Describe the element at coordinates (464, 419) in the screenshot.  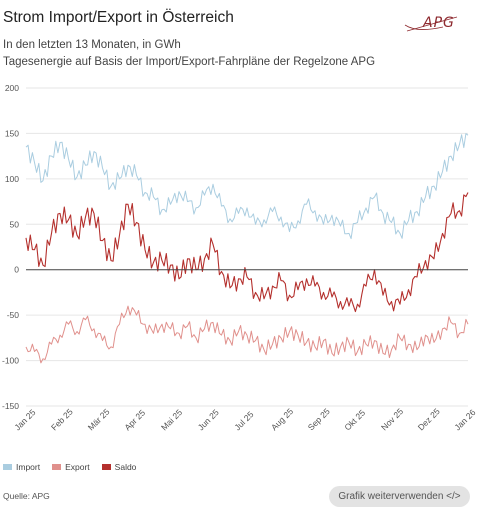
I see `x-tick-label: Jan 26` at that location.